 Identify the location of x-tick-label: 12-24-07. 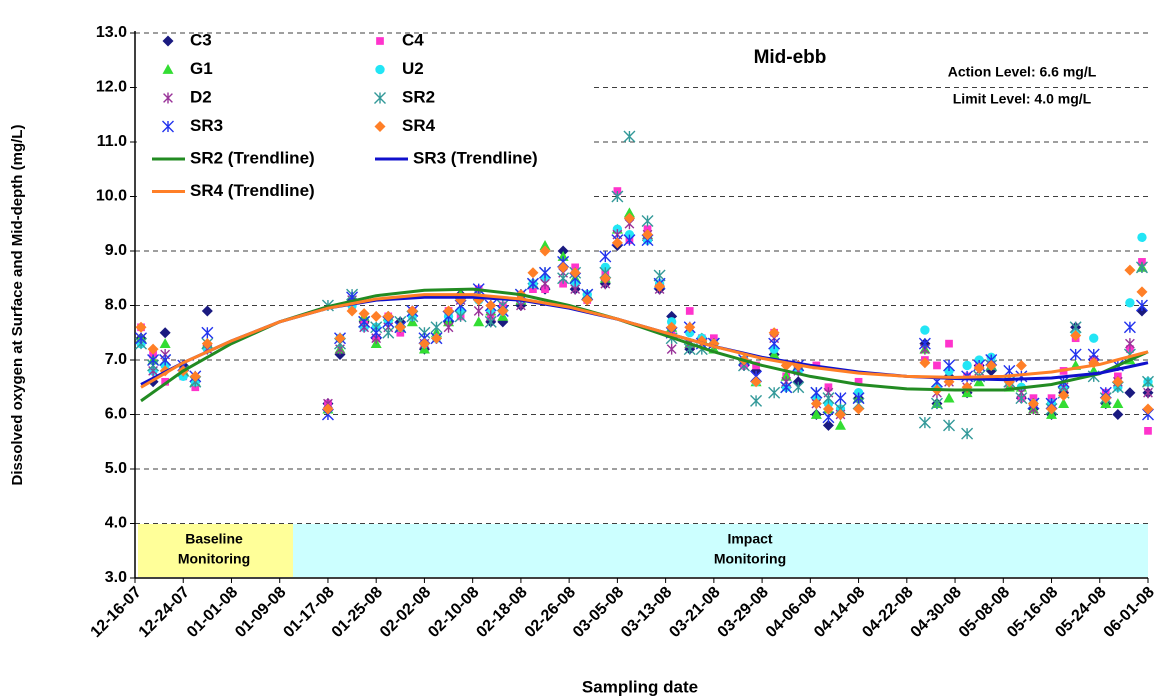
(164, 612).